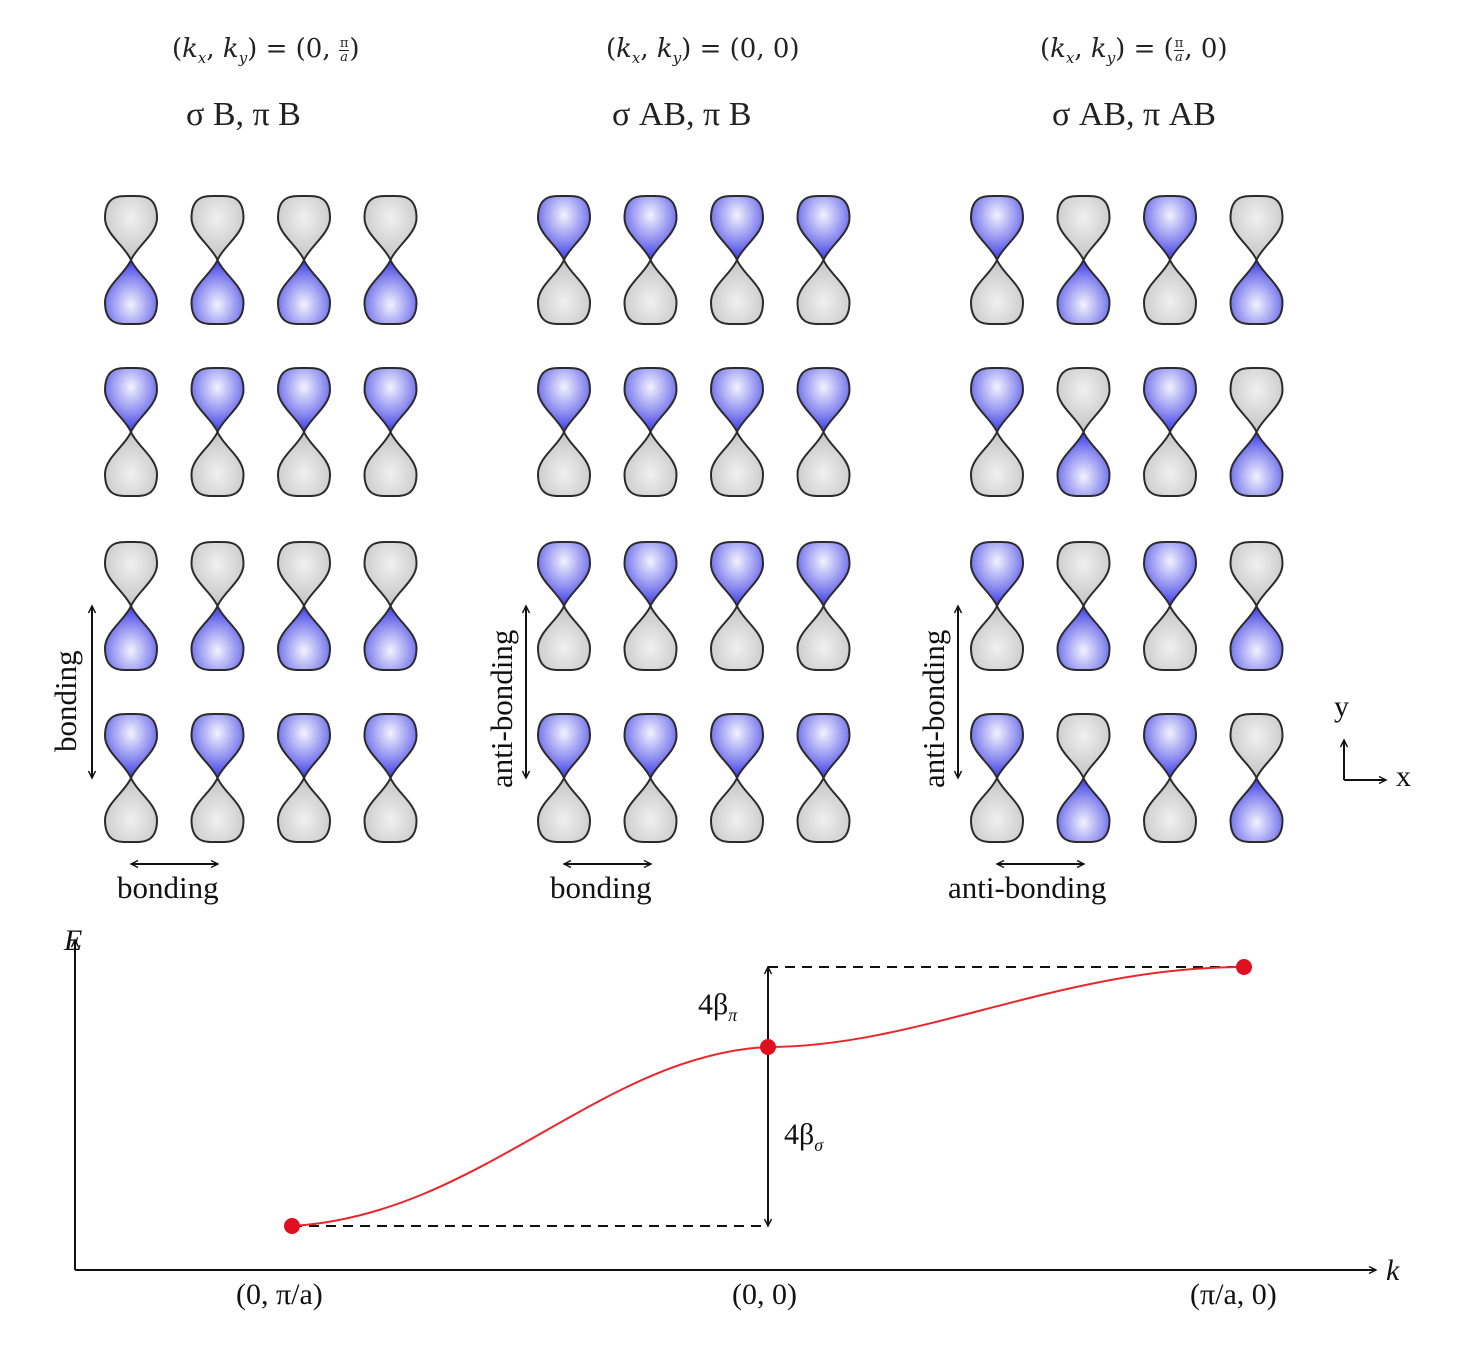 The height and width of the screenshot is (1354, 1476). I want to click on y-bond-label-2: anti-bonding, so click(501, 708).